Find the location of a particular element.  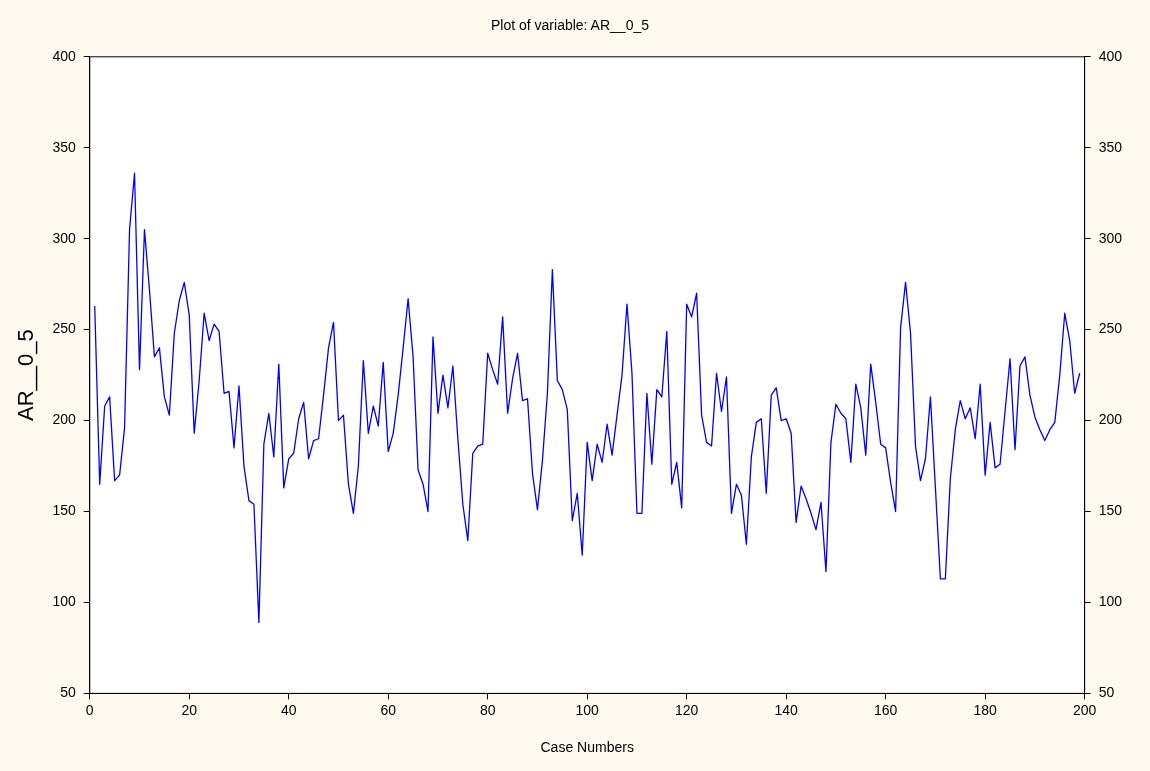

x-tick-label: 120 is located at coordinates (687, 709).